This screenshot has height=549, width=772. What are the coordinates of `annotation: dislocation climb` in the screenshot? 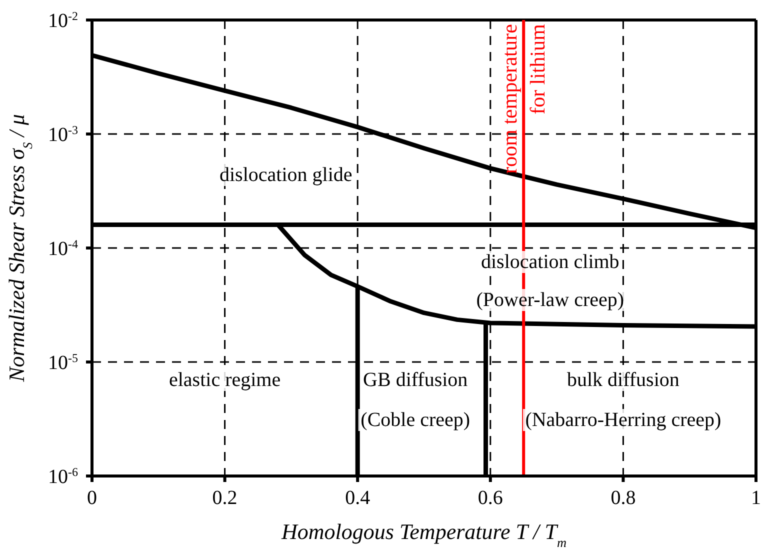 It's located at (550, 261).